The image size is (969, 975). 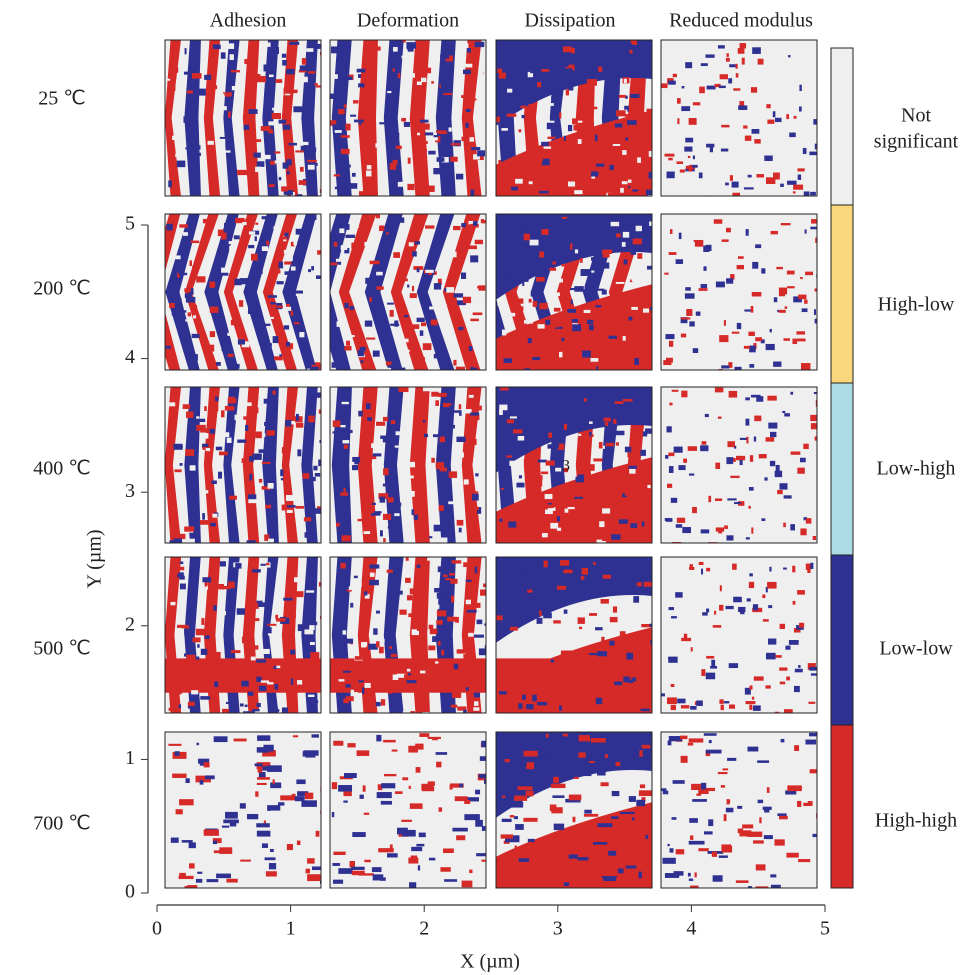 I want to click on map-panel, so click(x=408, y=292).